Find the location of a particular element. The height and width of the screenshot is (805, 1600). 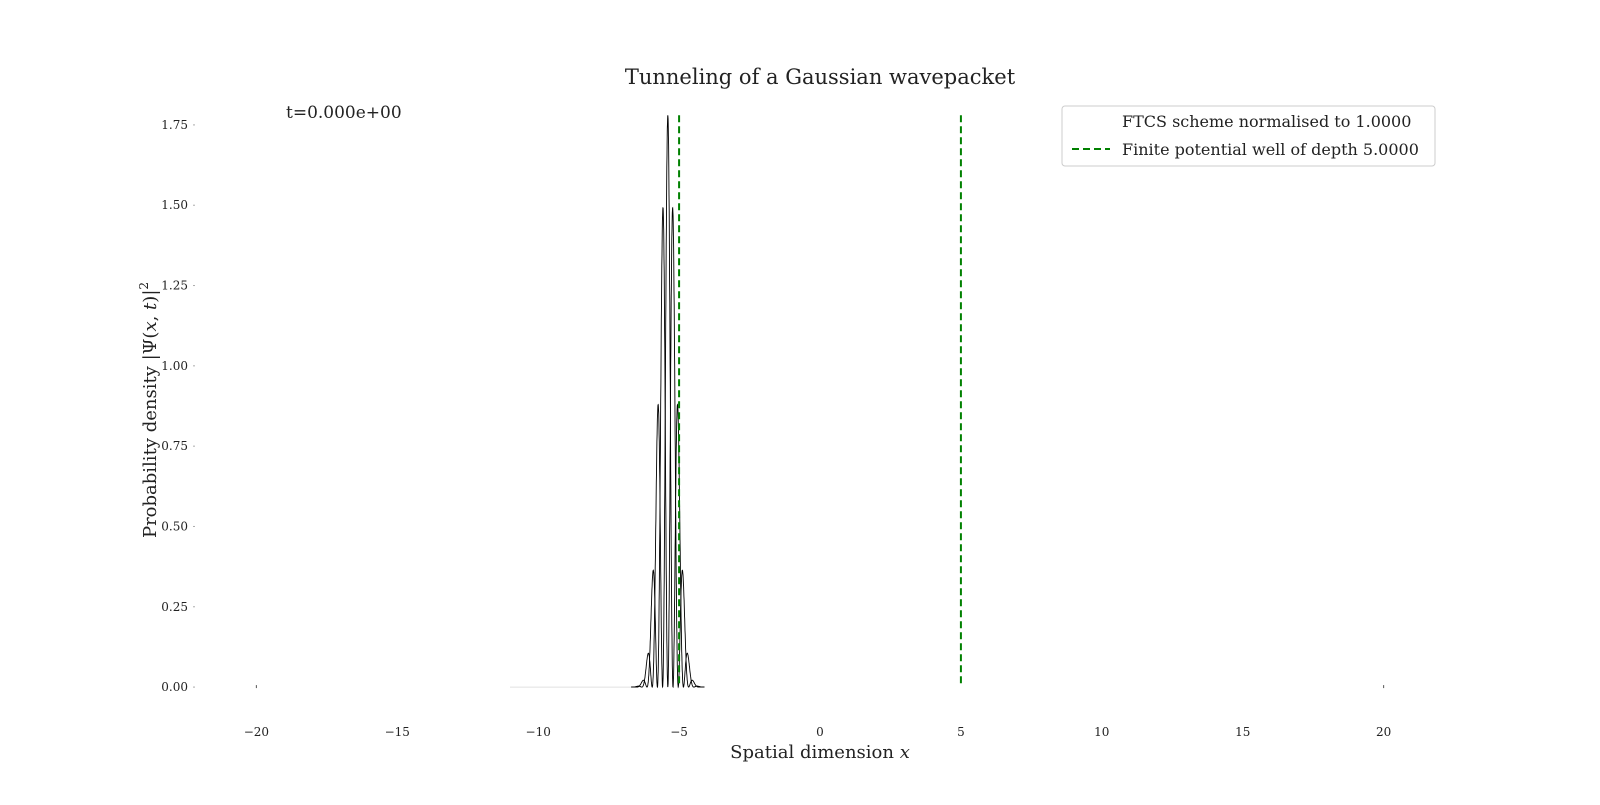

y-tick-label: 0.25 is located at coordinates (174, 607).